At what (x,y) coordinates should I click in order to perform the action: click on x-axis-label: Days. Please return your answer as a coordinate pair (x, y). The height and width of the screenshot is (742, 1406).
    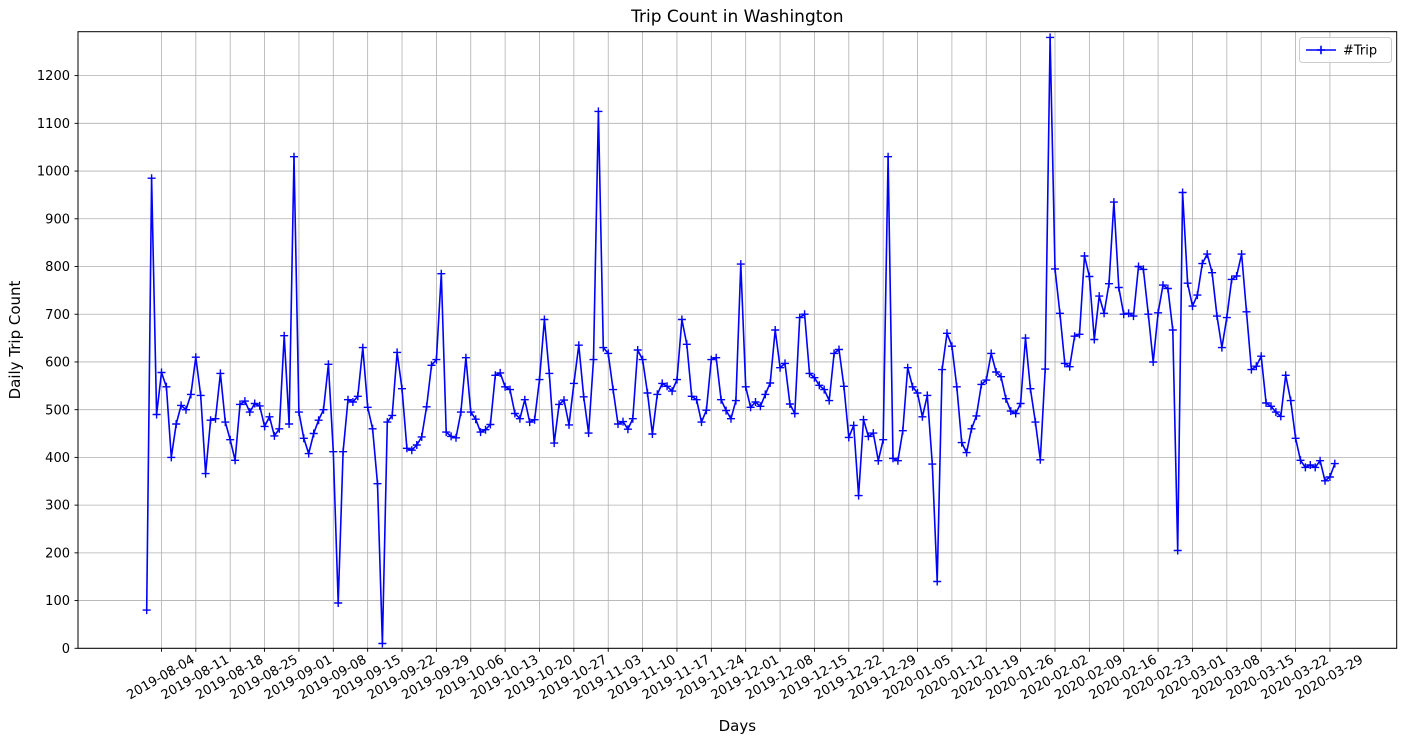
    Looking at the image, I should click on (738, 726).